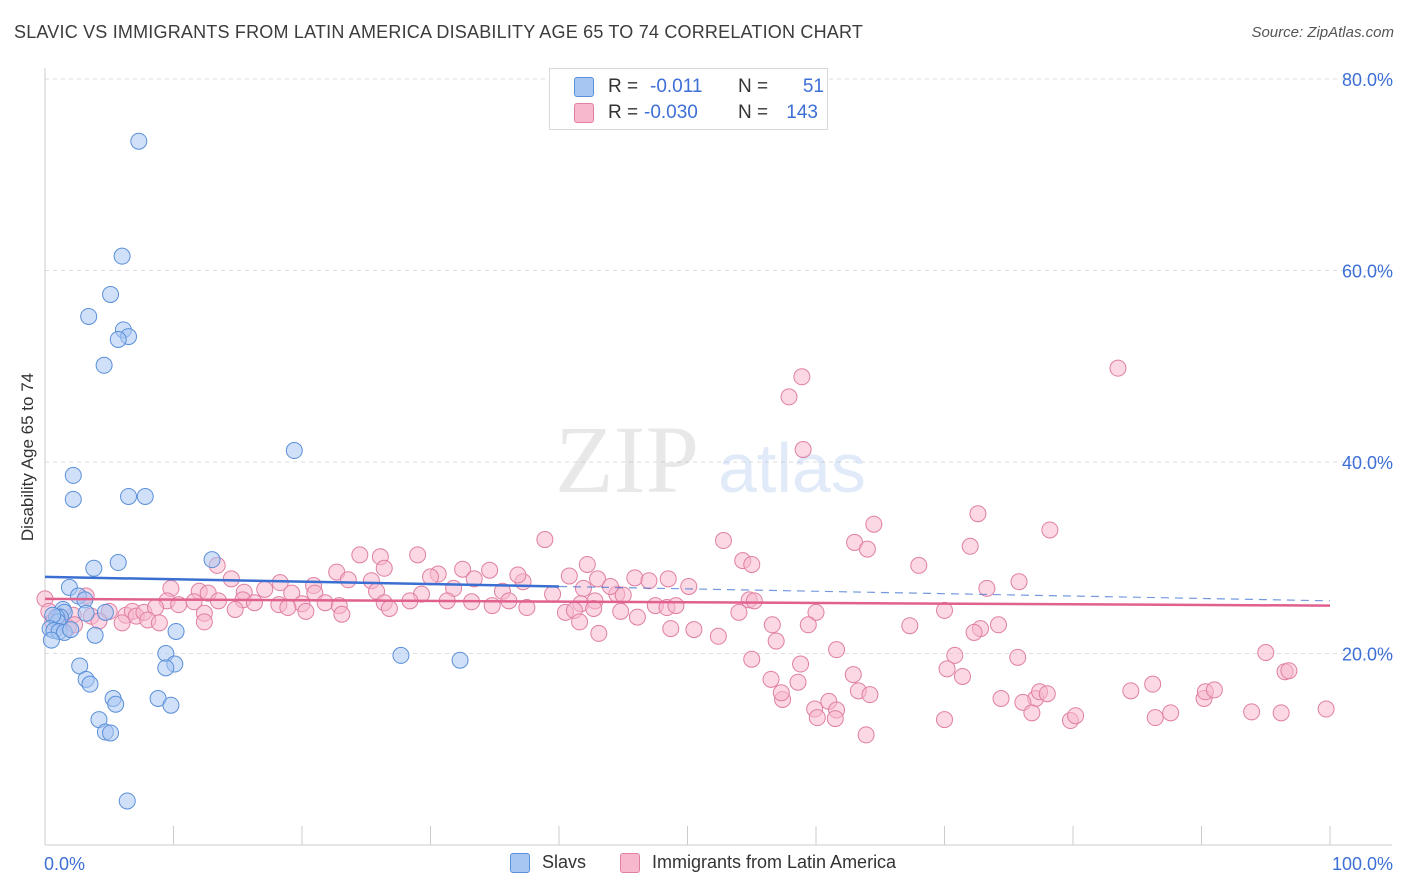 The image size is (1406, 892). What do you see at coordinates (64, 864) in the screenshot?
I see `x-tick-label-min: 0.0%` at bounding box center [64, 864].